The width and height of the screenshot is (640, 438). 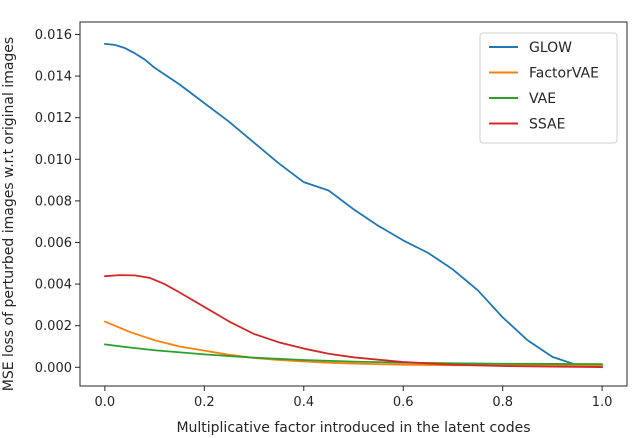 What do you see at coordinates (53, 118) in the screenshot?
I see `y-tick-label: 0.012` at bounding box center [53, 118].